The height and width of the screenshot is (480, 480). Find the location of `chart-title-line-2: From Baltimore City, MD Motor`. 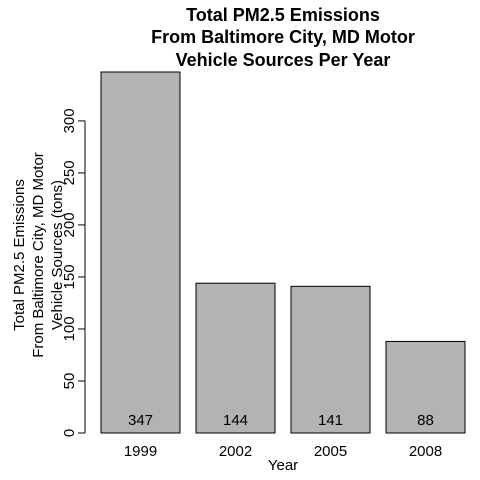

chart-title-line-2: From Baltimore City, MD Motor is located at coordinates (283, 37).